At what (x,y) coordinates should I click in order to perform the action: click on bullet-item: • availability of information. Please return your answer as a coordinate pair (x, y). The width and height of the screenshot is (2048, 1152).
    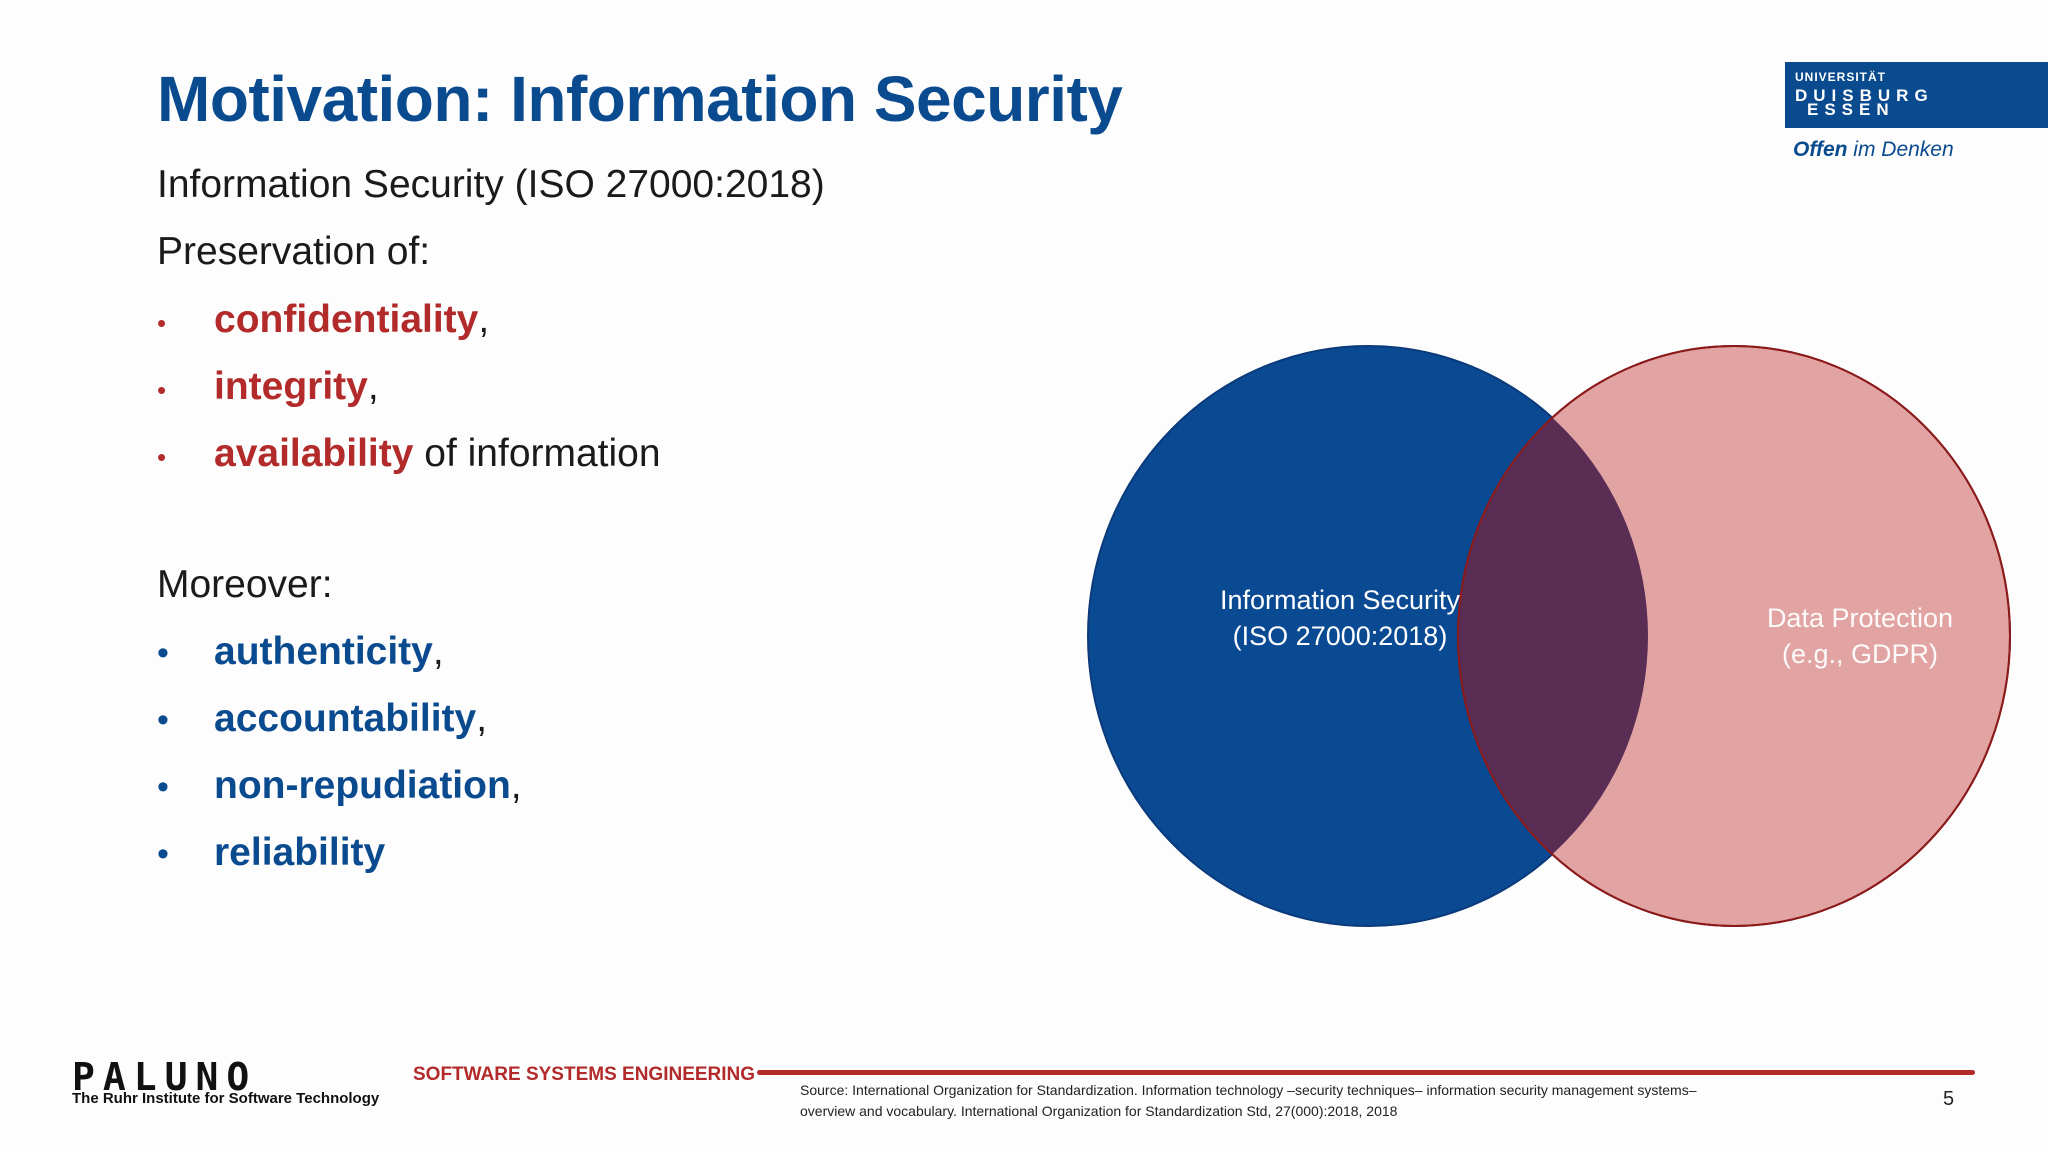
    Looking at the image, I should click on (409, 454).